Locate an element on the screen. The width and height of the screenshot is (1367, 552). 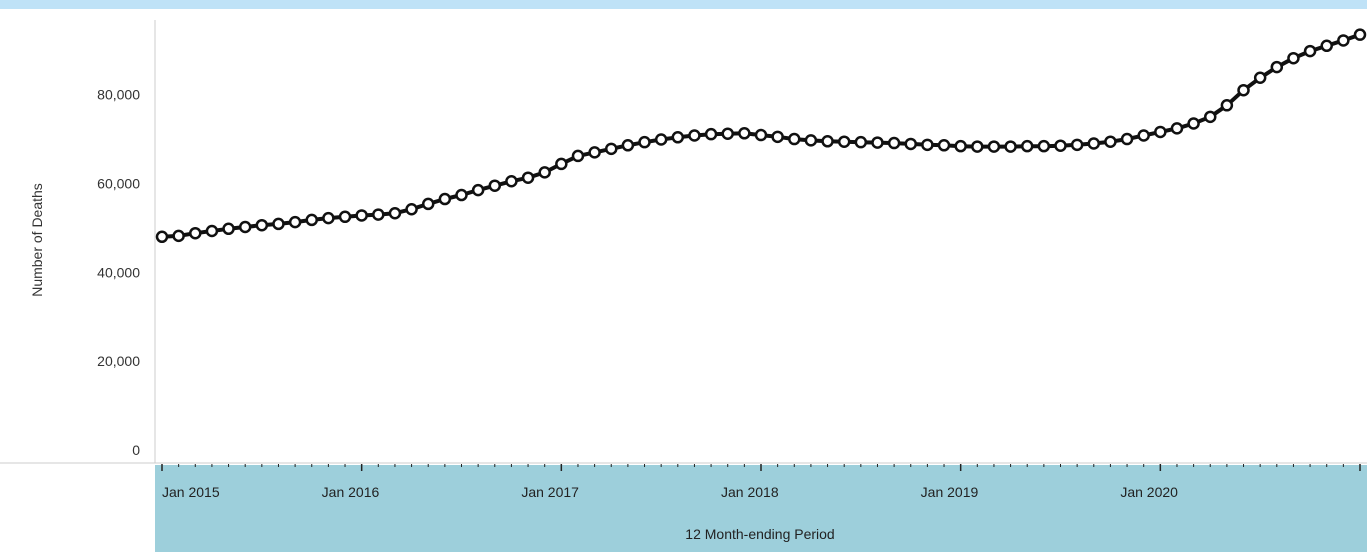
x-tick-label: Jan 2020 is located at coordinates (1149, 492).